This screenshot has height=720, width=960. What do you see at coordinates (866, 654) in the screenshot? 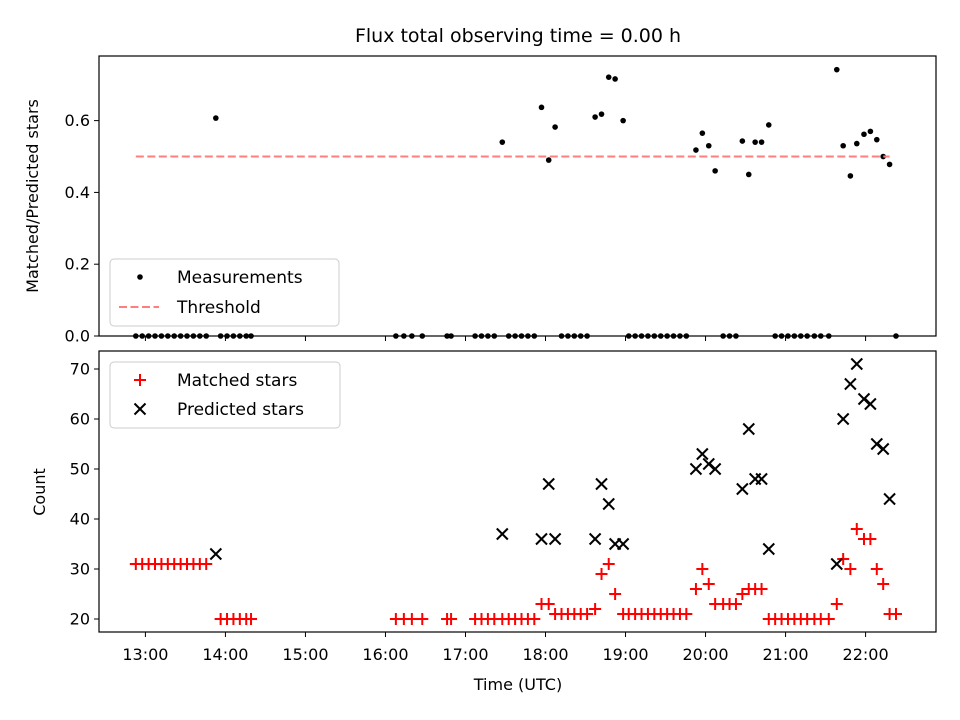
I see `x-tick-label: 22:00` at bounding box center [866, 654].